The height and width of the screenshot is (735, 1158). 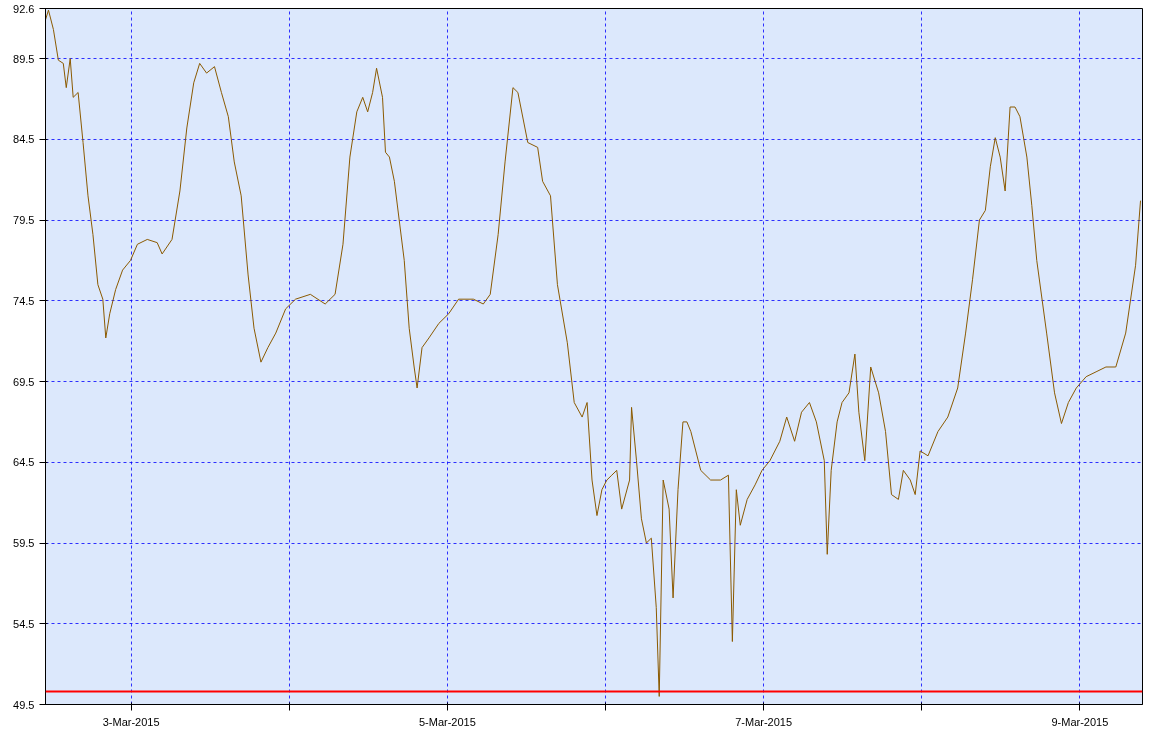 What do you see at coordinates (24, 139) in the screenshot?
I see `y-tick-label: 84.5` at bounding box center [24, 139].